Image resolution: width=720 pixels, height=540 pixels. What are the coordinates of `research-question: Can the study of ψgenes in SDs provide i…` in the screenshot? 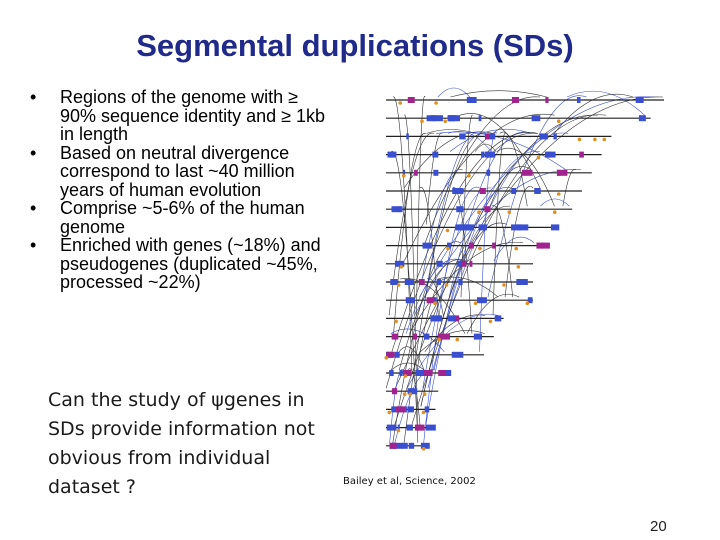 It's located at (181, 443).